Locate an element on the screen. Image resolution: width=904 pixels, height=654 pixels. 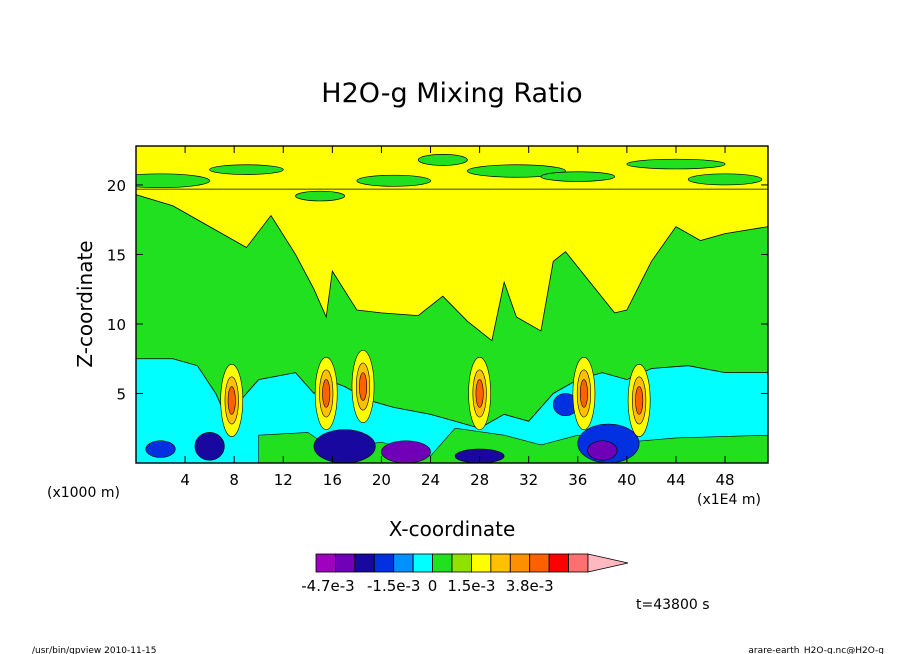
colorbar-arrow is located at coordinates (608, 563).